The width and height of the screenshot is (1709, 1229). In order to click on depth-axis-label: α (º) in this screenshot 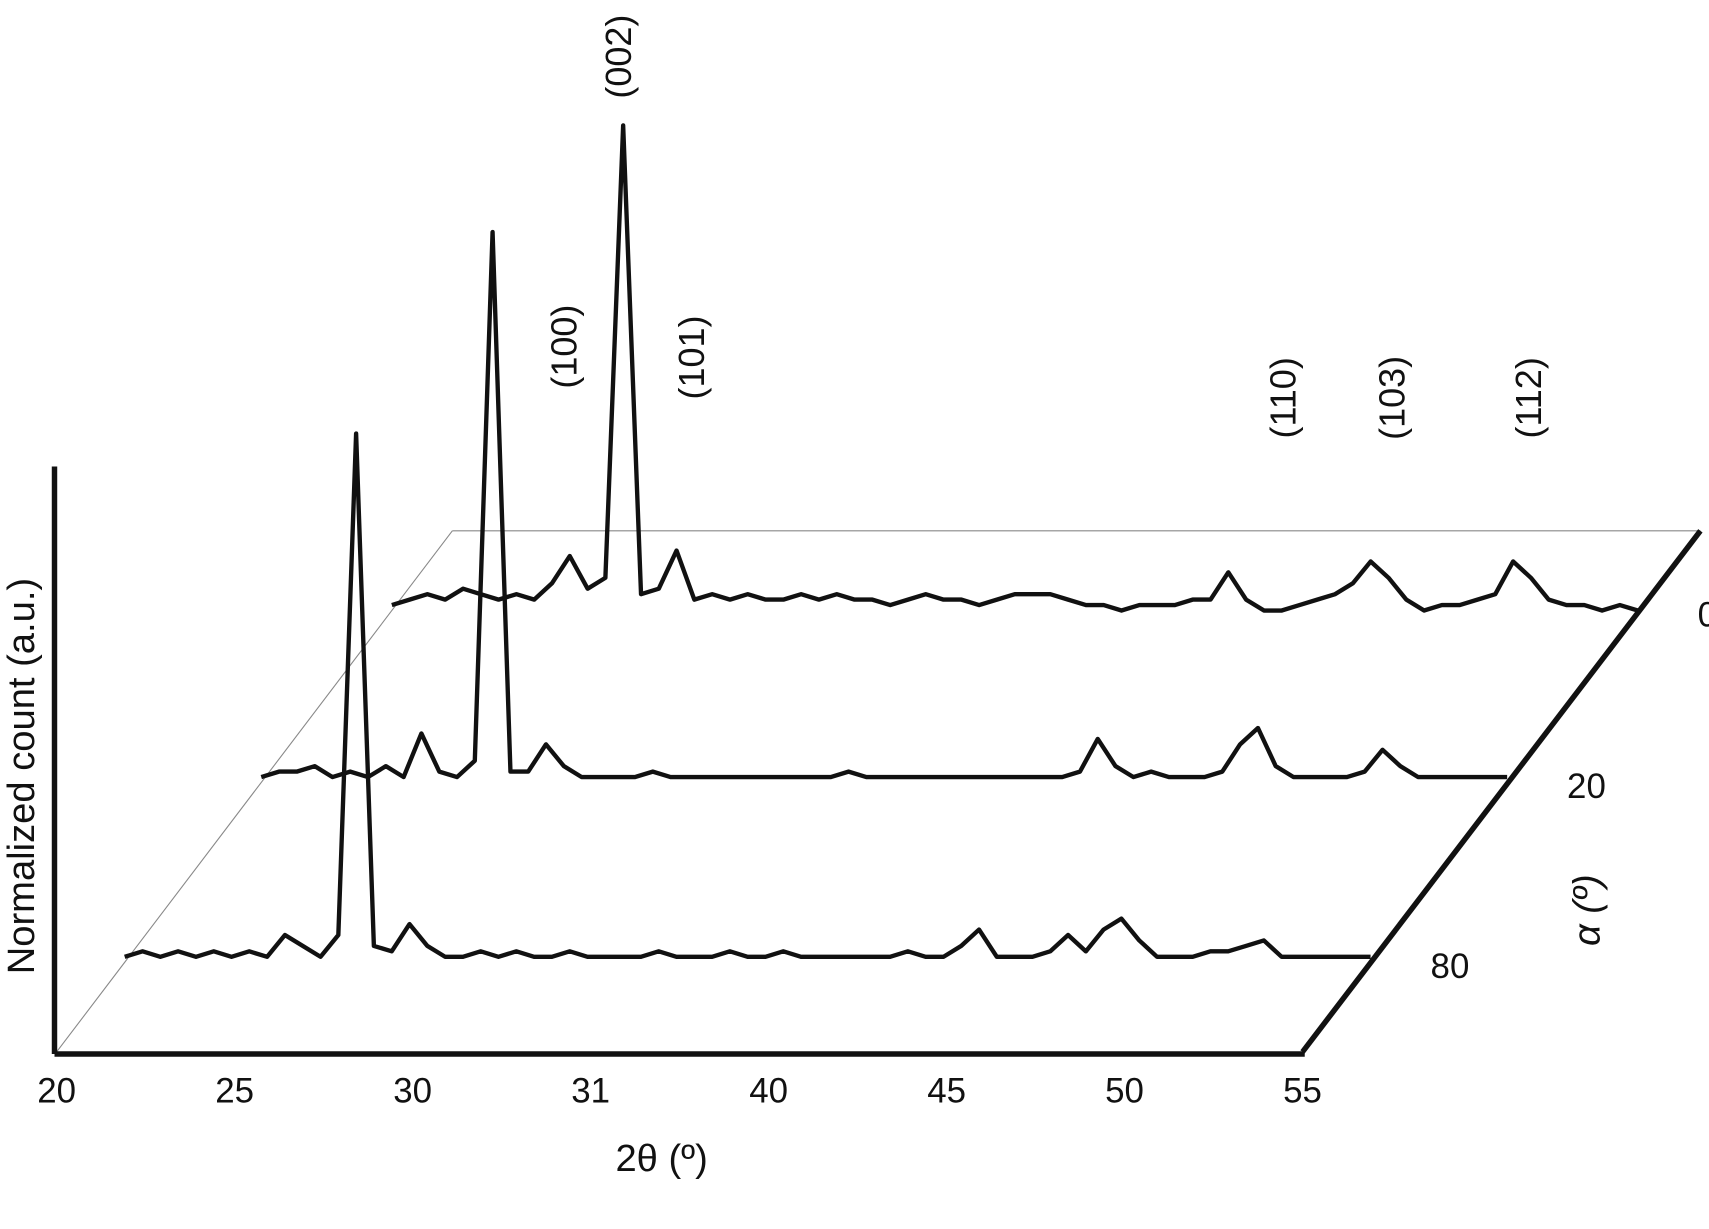, I will do `click(1586, 910)`.